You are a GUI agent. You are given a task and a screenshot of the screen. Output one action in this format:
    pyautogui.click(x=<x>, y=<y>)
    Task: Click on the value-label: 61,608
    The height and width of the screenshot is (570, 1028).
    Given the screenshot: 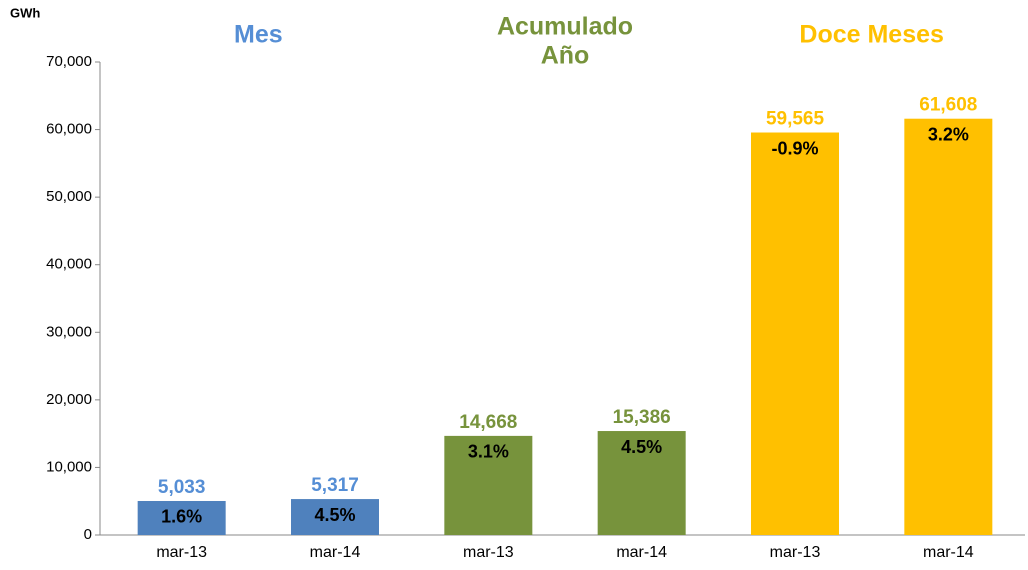 What is the action you would take?
    pyautogui.click(x=948, y=105)
    